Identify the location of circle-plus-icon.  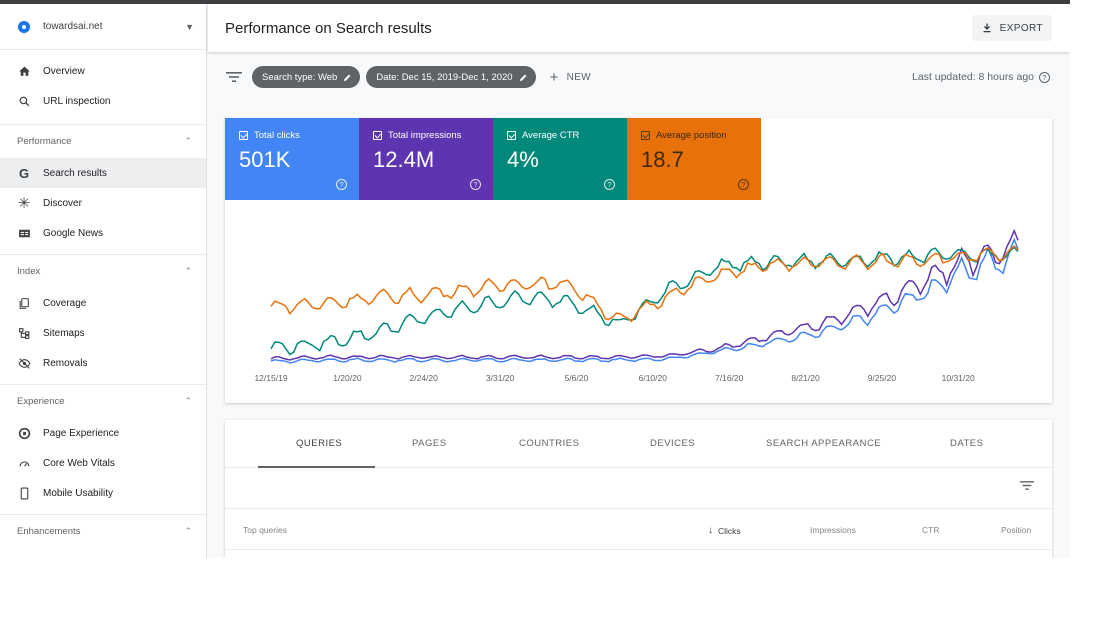
(24, 433).